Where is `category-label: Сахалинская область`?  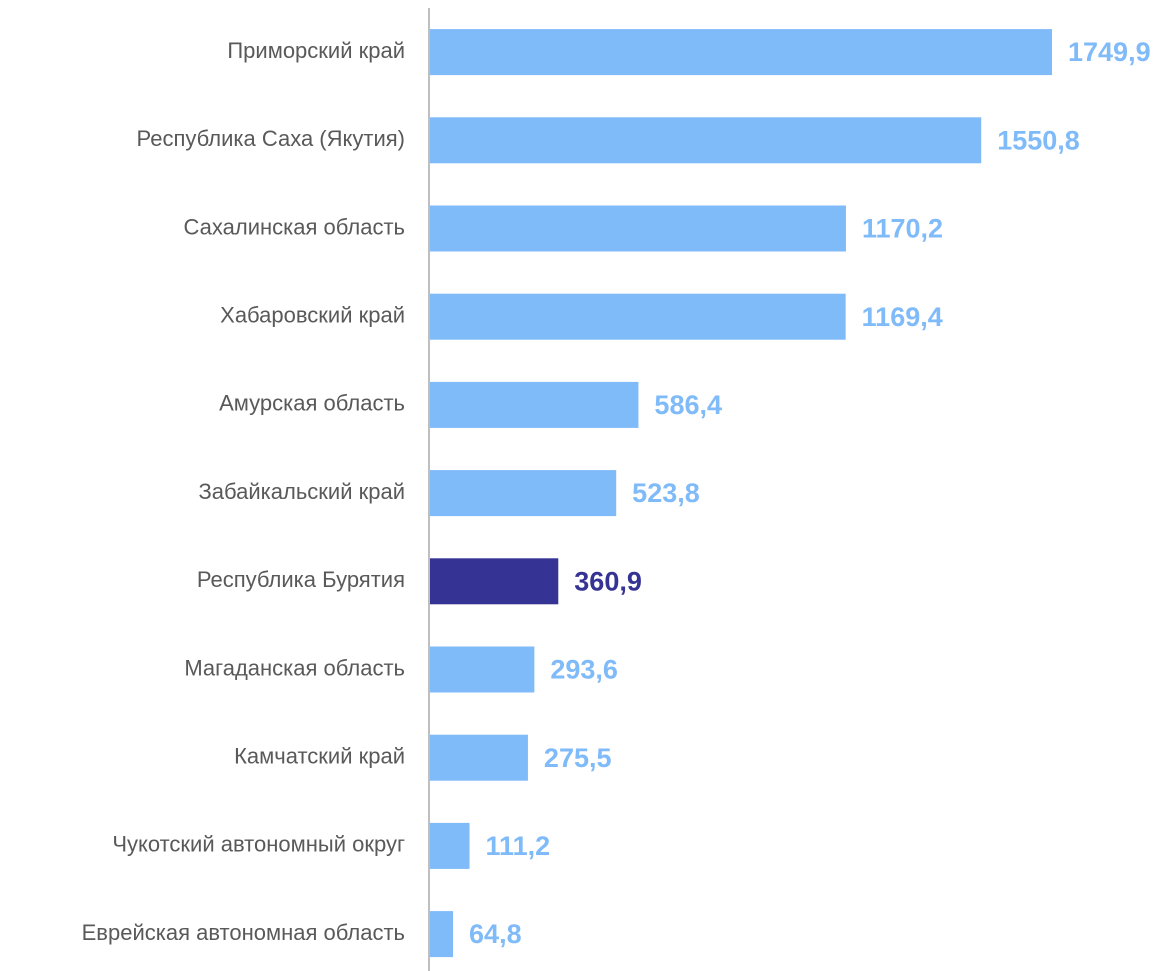 category-label: Сахалинская область is located at coordinates (294, 226).